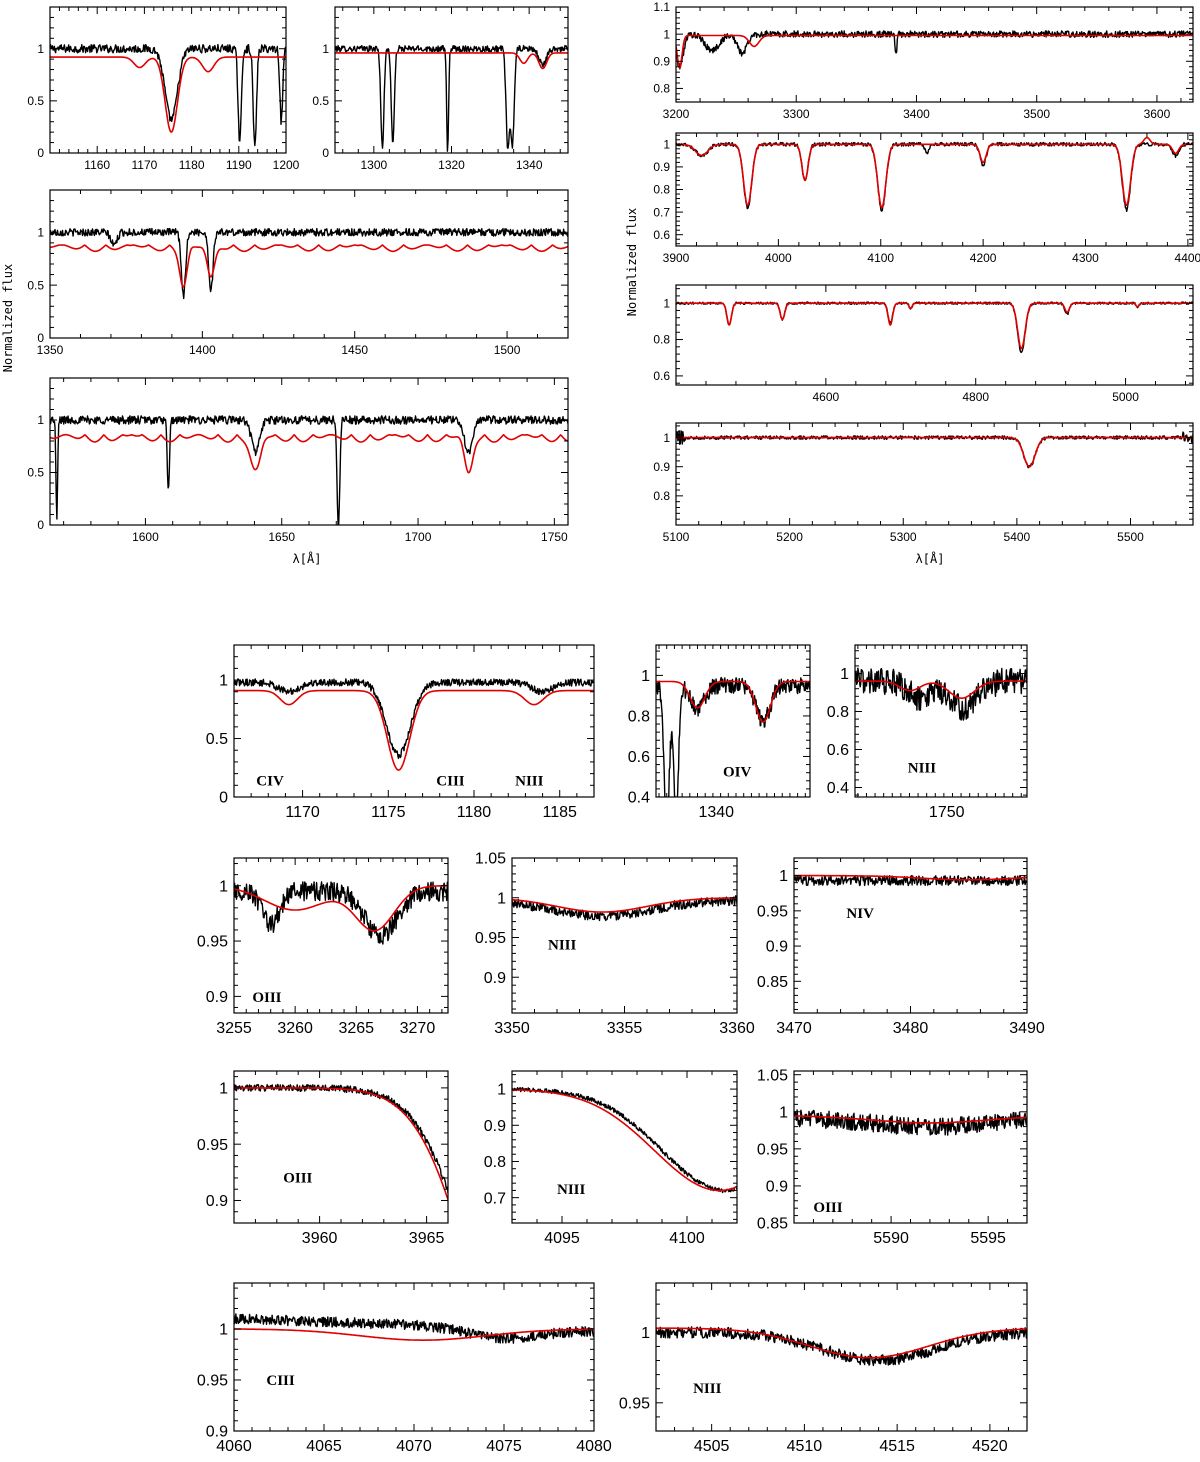 The image size is (1200, 1462). I want to click on x-tick-label: 3480, so click(911, 1028).